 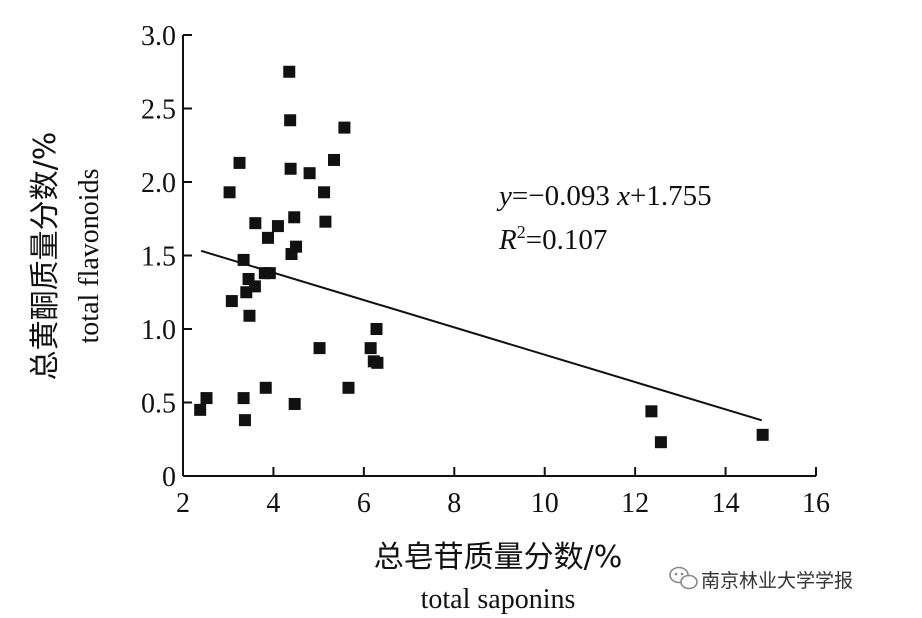 I want to click on y-tick-label: 2.0, so click(x=158, y=183).